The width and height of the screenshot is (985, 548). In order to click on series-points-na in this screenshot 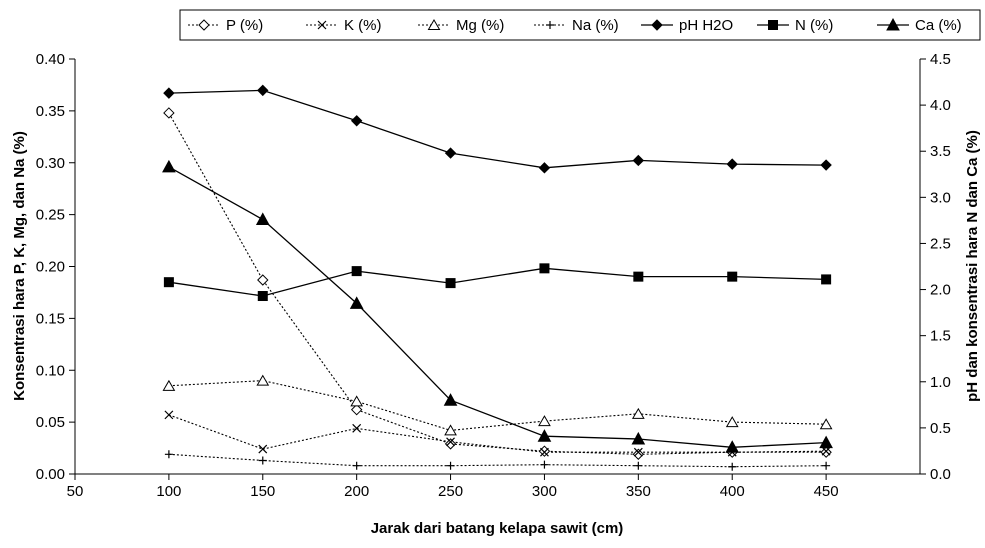, I will do `click(497, 460)`.